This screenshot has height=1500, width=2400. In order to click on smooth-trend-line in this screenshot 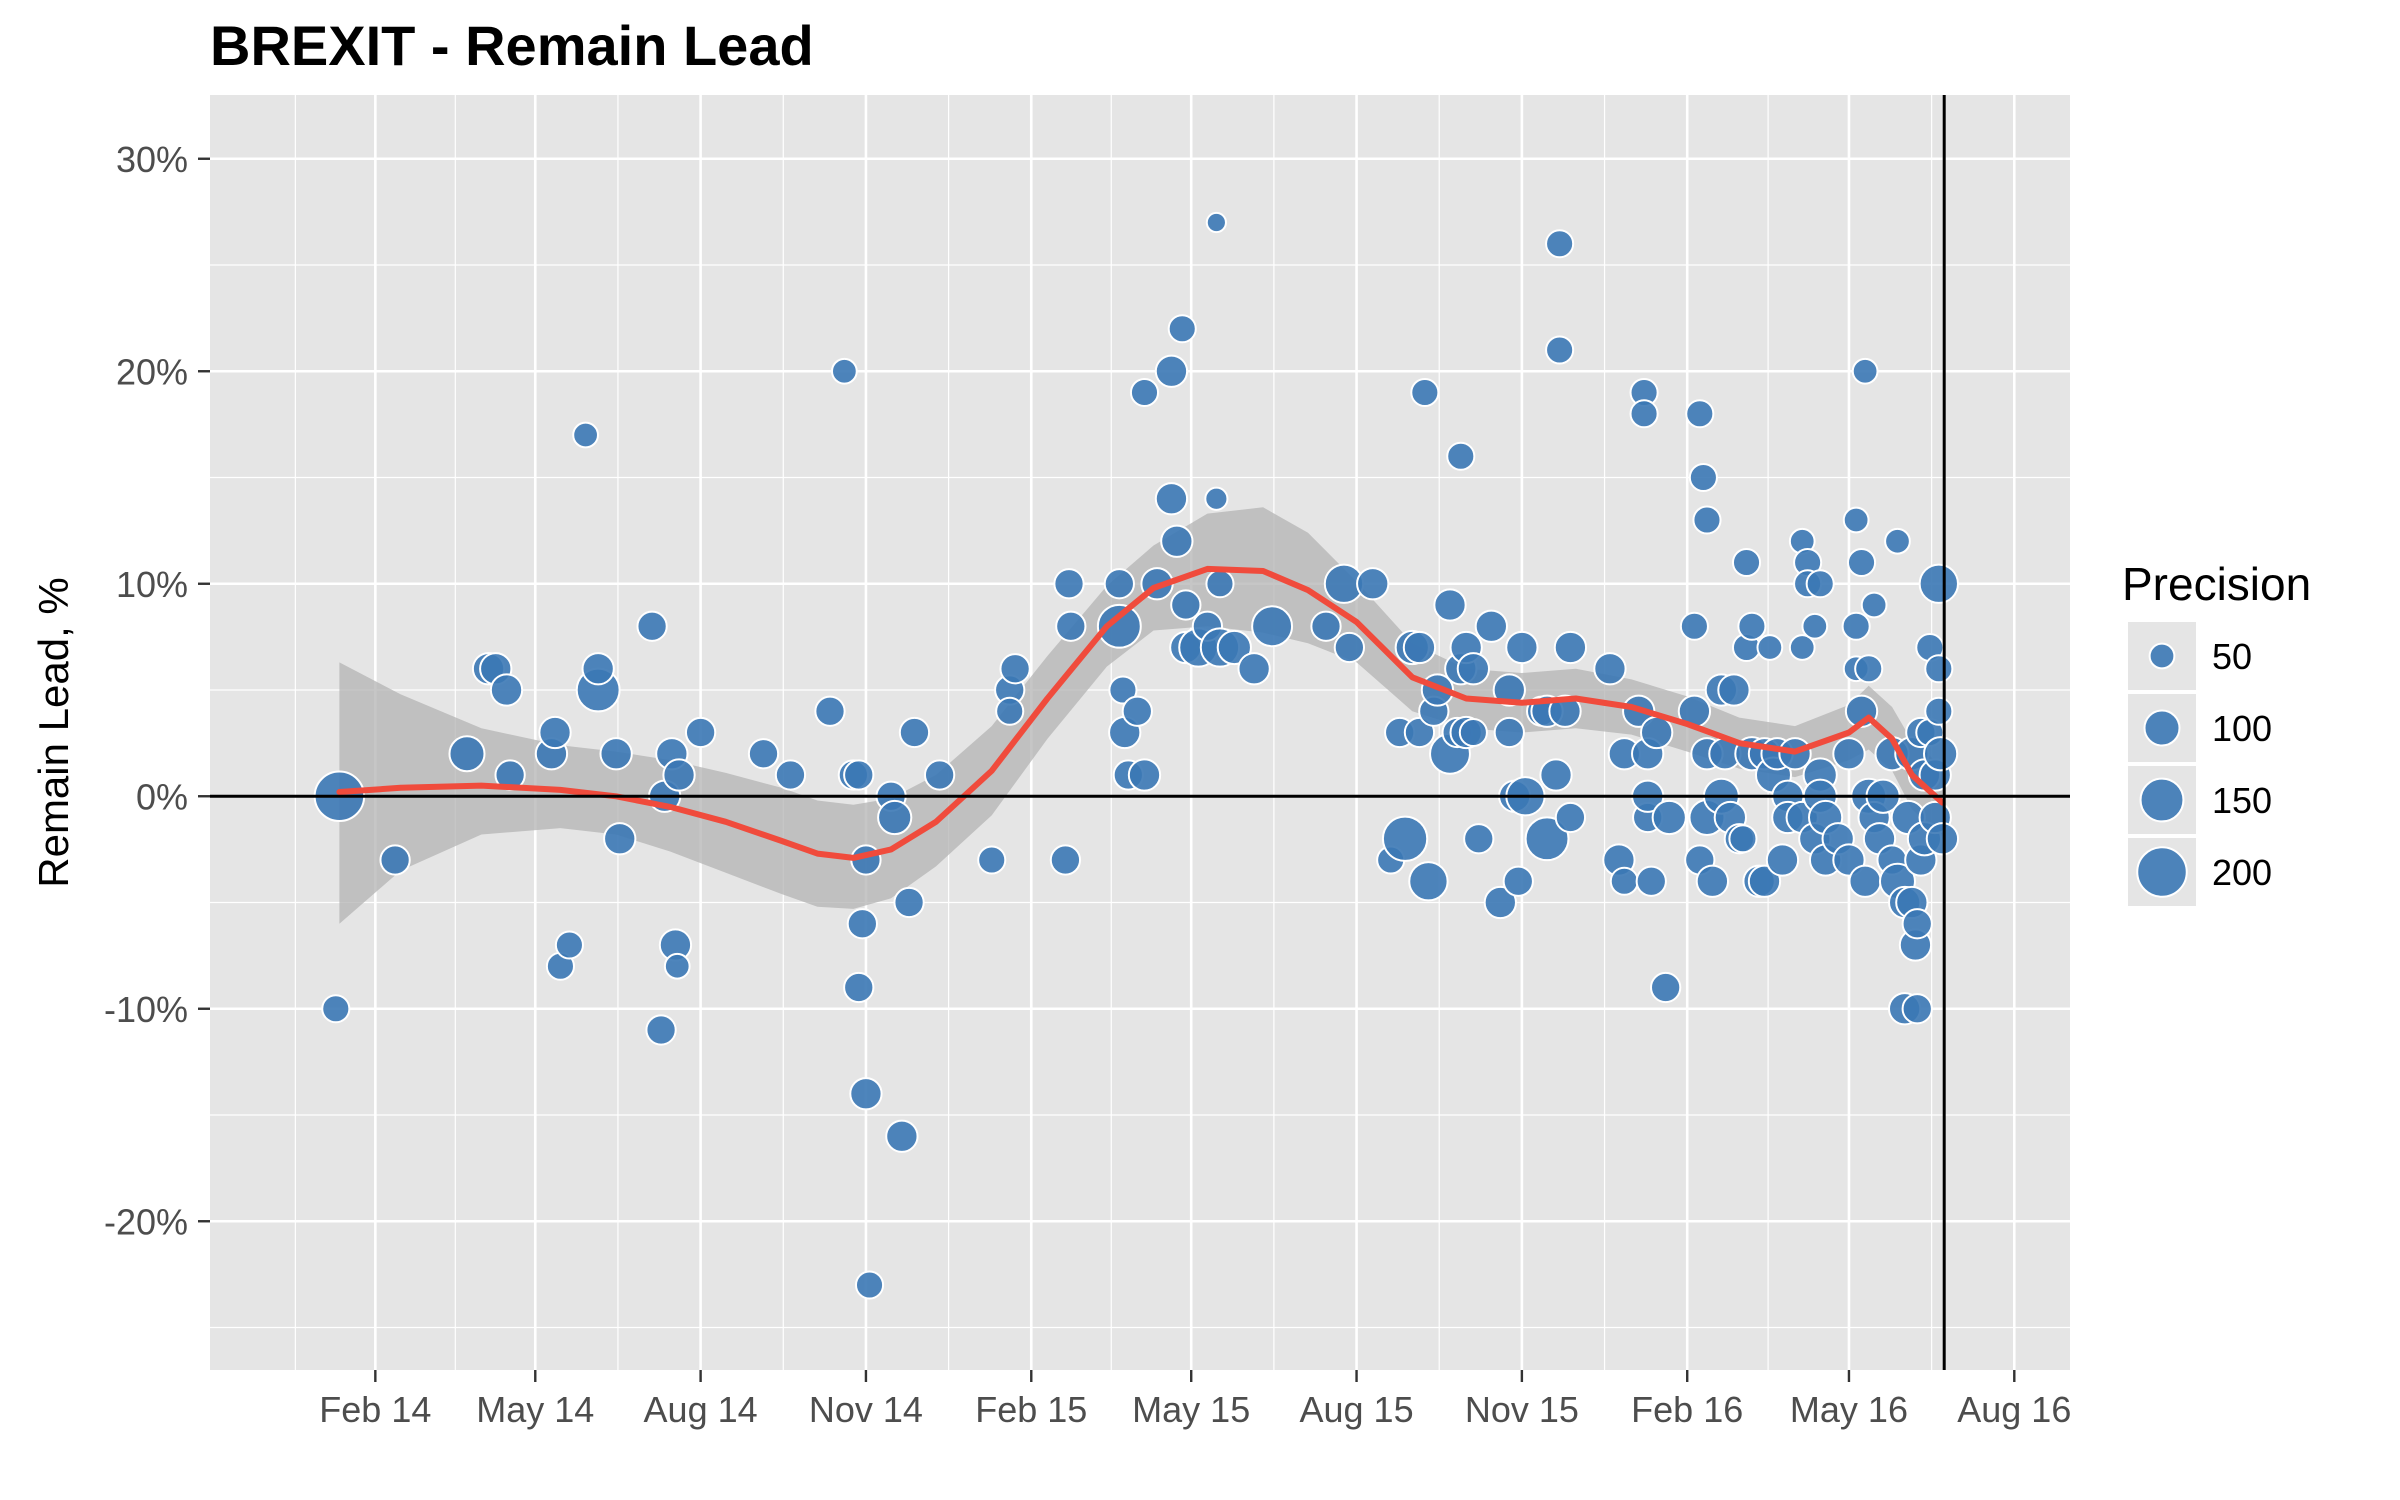, I will do `click(1141, 713)`.